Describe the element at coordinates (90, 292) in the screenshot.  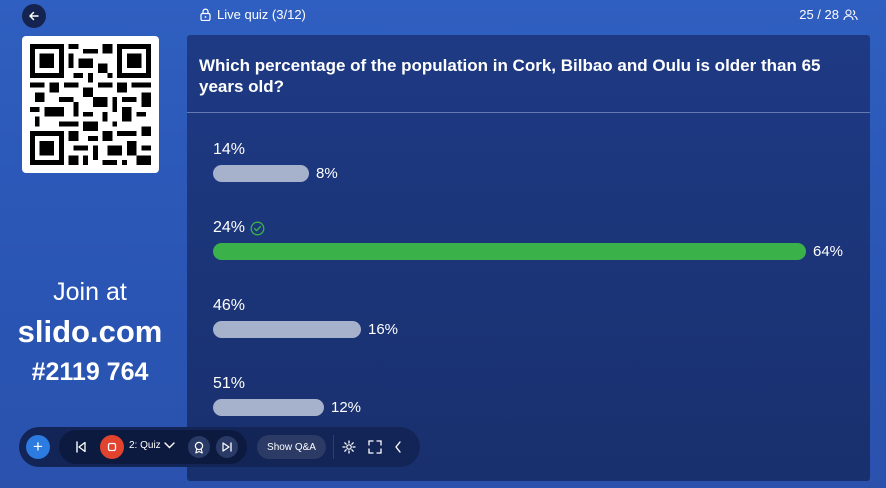
I see `join-label: Join at` at that location.